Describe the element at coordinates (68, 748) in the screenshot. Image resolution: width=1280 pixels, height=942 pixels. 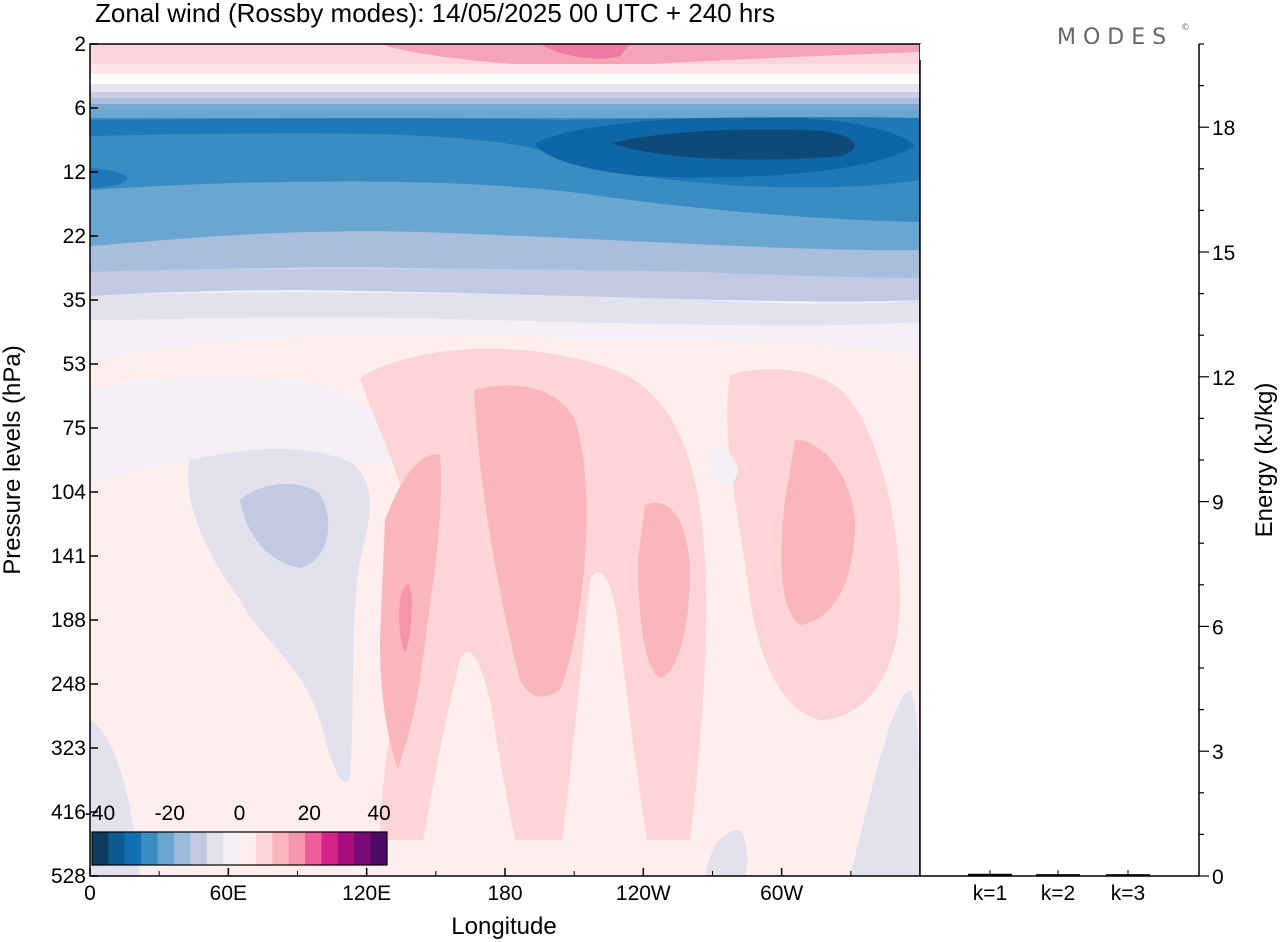
I see `y-tick-label: 323` at that location.